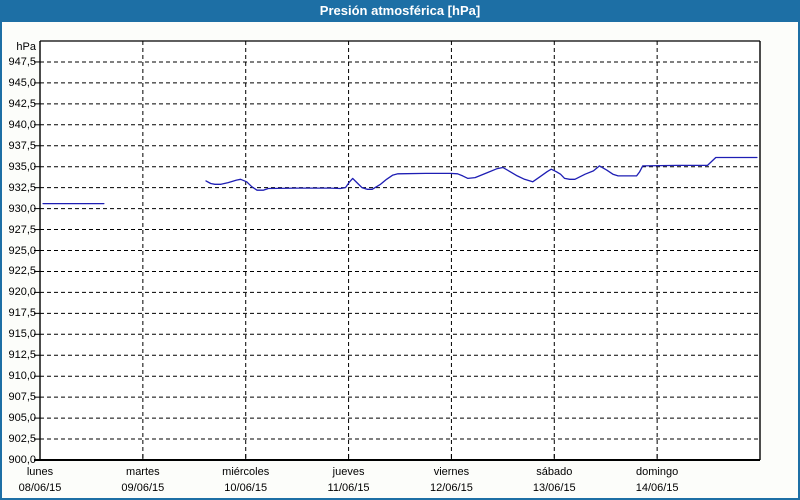 This screenshot has width=800, height=500. I want to click on window-title: Presión atmosférica [hPa], so click(400, 10).